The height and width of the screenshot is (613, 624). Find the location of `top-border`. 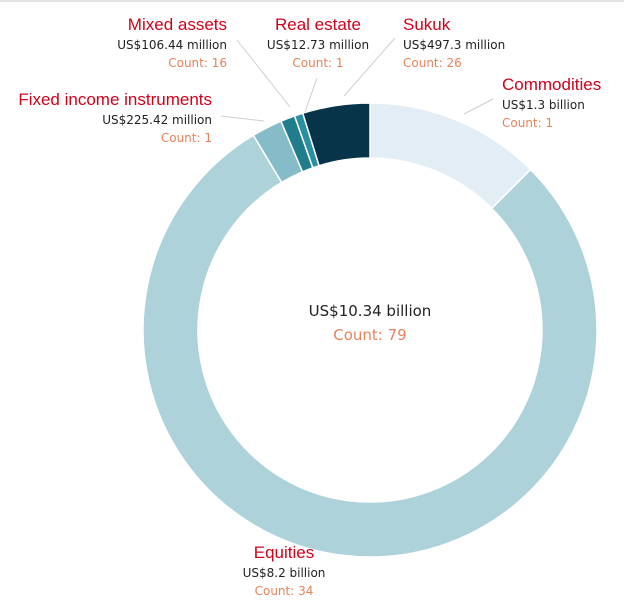

top-border is located at coordinates (312, 1).